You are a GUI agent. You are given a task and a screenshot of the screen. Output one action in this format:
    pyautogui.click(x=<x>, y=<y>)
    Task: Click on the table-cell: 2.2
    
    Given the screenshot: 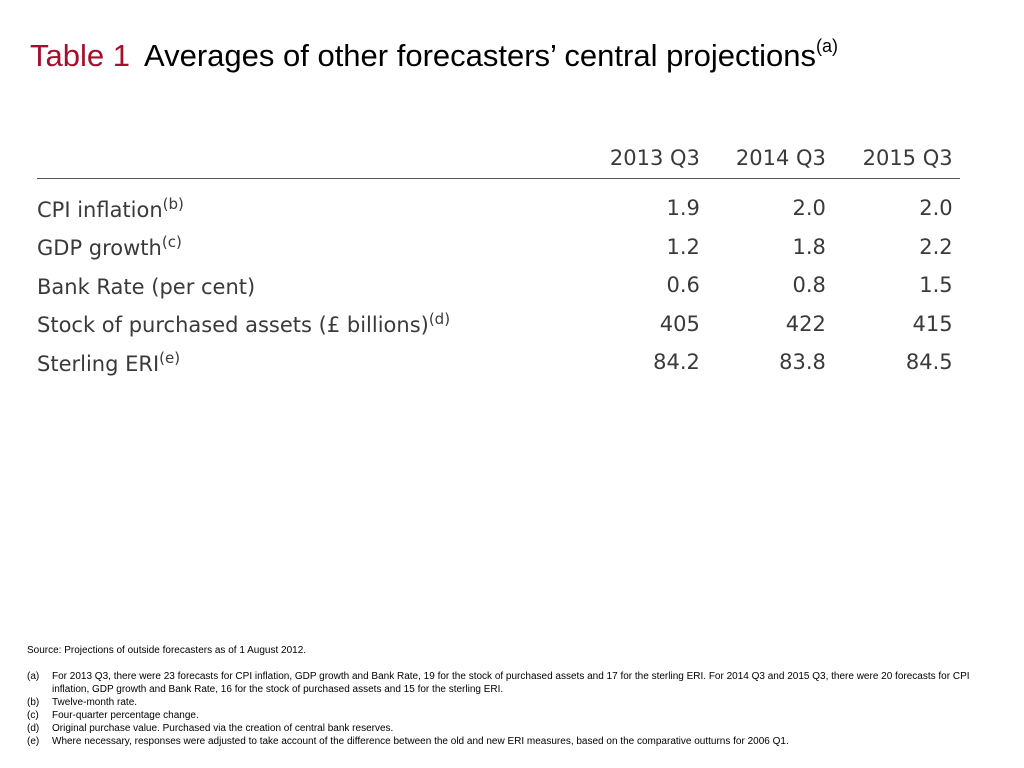 What is the action you would take?
    pyautogui.click(x=936, y=246)
    